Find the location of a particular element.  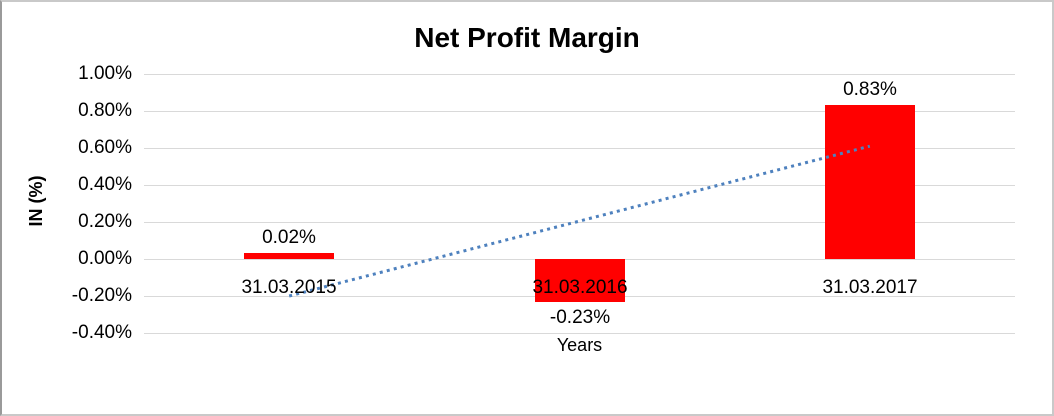

bar-31.03.2015 is located at coordinates (289, 256).